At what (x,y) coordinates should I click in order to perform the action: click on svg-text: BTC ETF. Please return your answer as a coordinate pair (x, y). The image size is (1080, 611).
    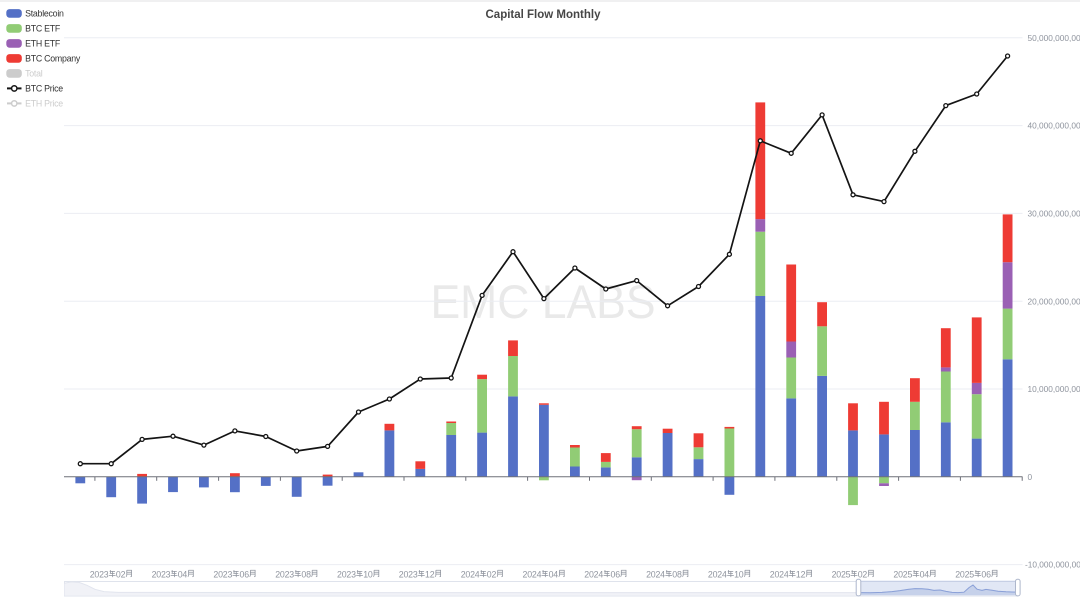
    Looking at the image, I should click on (43, 29).